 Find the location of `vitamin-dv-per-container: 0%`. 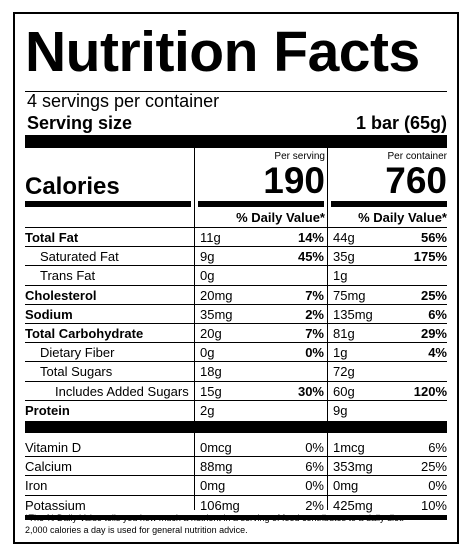

vitamin-dv-per-container: 0% is located at coordinates (437, 485).